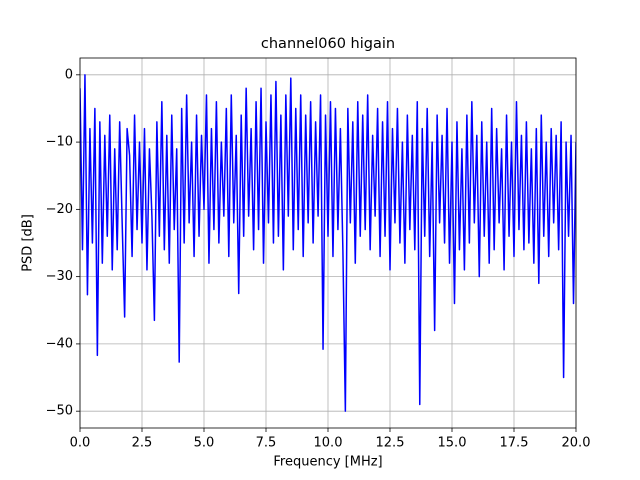 The image size is (640, 480). Describe the element at coordinates (327, 462) in the screenshot. I see `x-axis-label: Frequency [MHz]` at that location.